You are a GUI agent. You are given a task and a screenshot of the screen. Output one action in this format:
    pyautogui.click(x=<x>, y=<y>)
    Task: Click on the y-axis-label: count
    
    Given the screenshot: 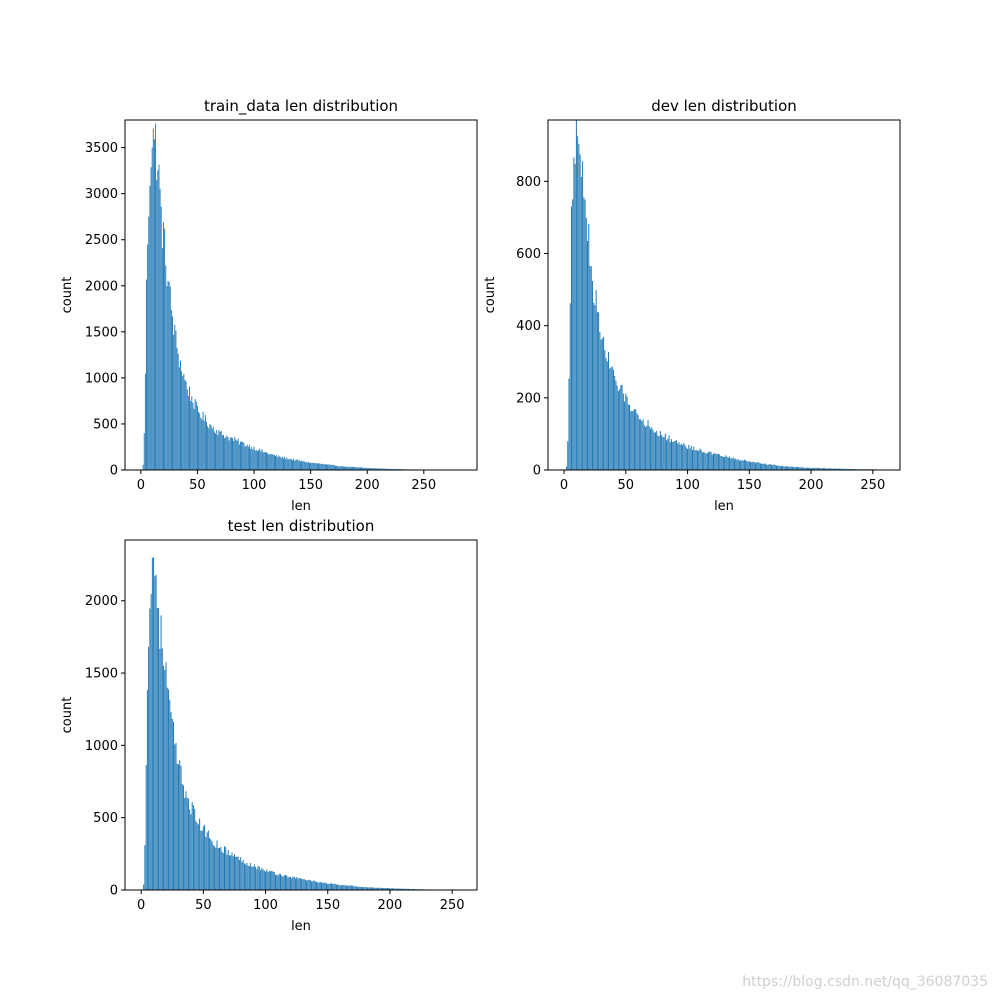 What is the action you would take?
    pyautogui.click(x=490, y=295)
    